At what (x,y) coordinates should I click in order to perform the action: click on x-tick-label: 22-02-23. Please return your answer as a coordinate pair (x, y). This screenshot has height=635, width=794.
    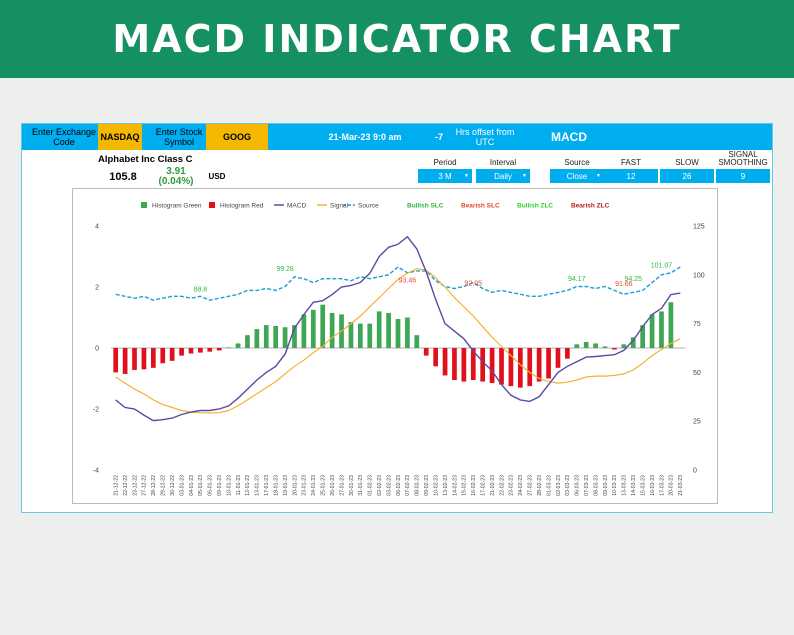
    Looking at the image, I should click on (502, 485).